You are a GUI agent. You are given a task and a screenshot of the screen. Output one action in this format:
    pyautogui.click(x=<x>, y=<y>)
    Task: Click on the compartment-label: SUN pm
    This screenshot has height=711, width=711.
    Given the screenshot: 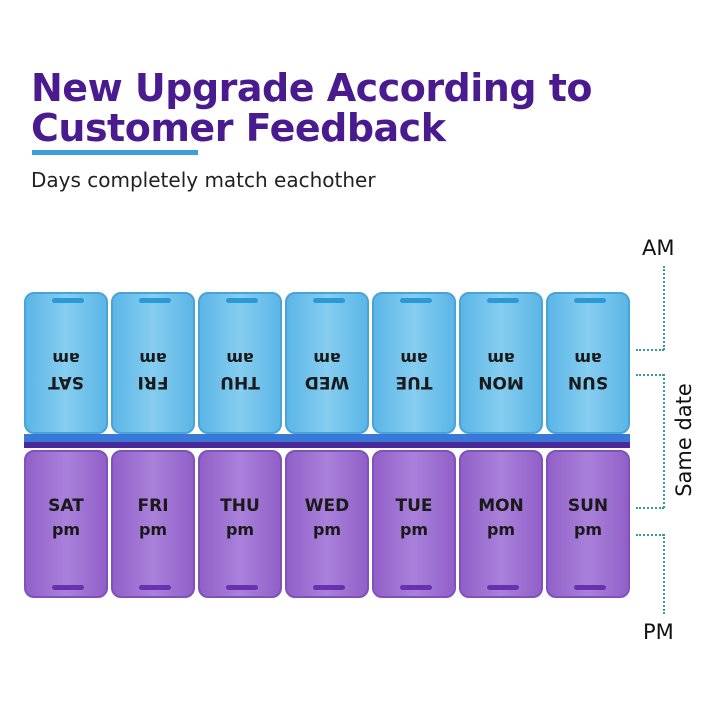 What is the action you would take?
    pyautogui.click(x=588, y=524)
    